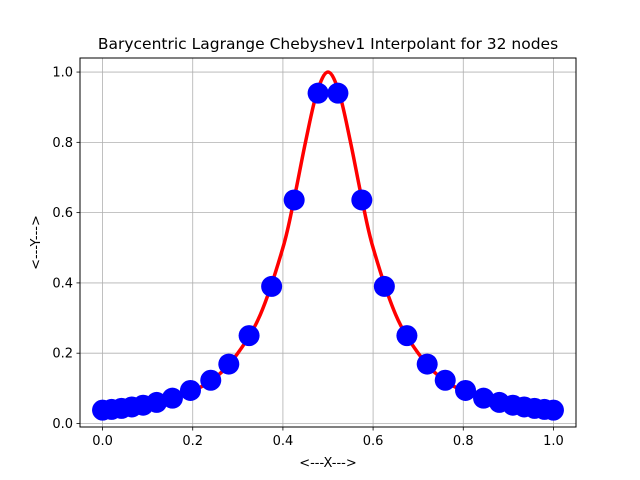  Describe the element at coordinates (373, 441) in the screenshot. I see `x-tick-label: 0.6` at that location.